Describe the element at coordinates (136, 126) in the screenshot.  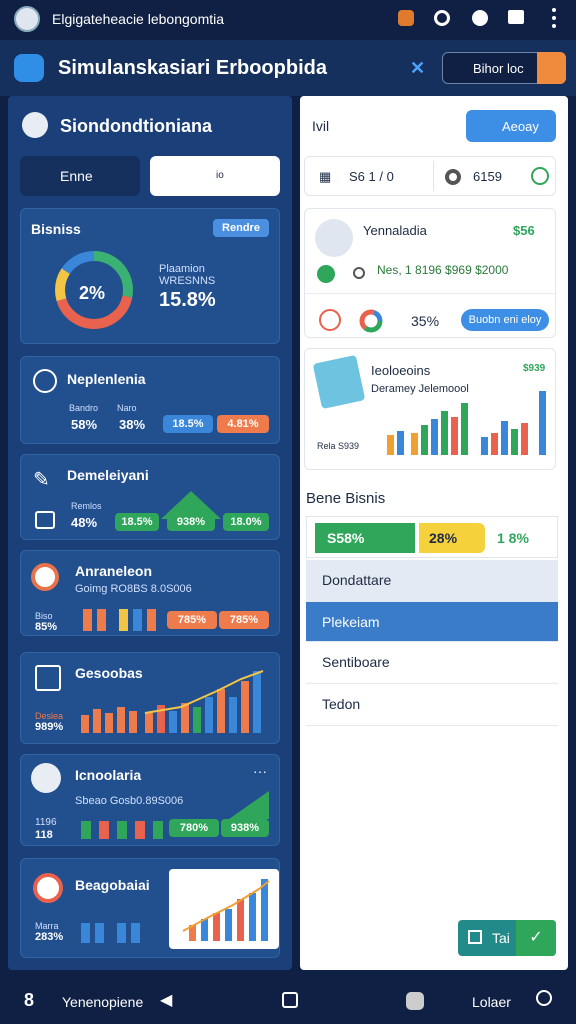
I see `panel-title: Siondondtioniana` at that location.